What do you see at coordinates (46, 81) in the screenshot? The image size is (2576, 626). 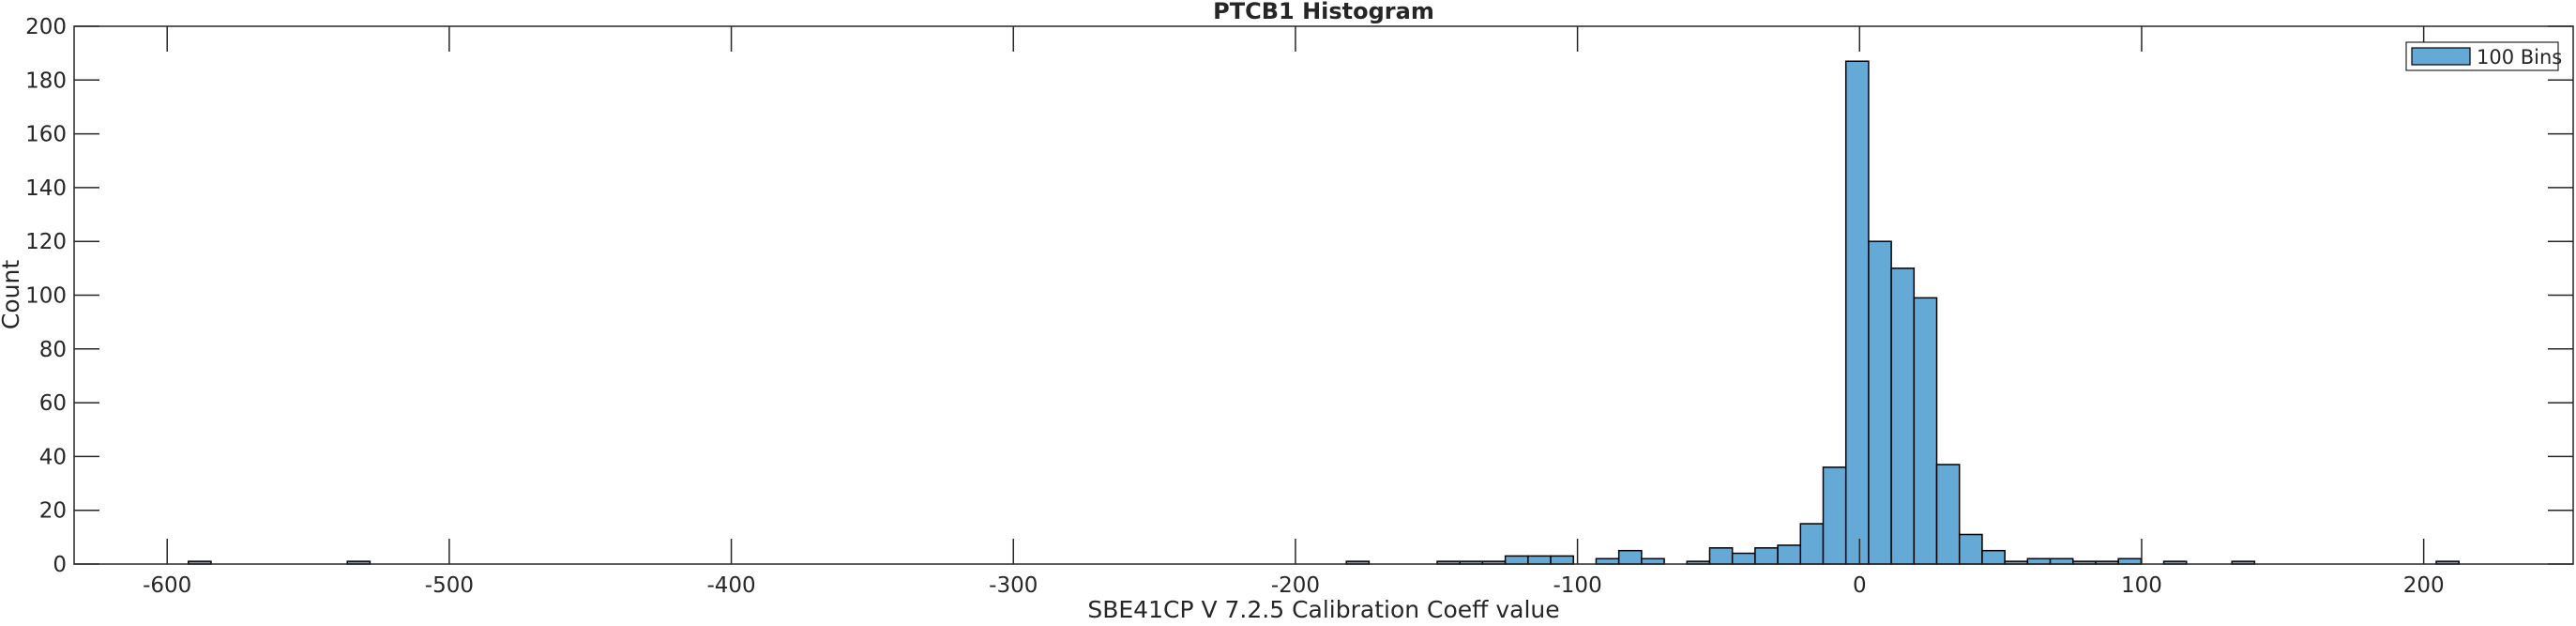 I see `y-tick-label: 180` at bounding box center [46, 81].